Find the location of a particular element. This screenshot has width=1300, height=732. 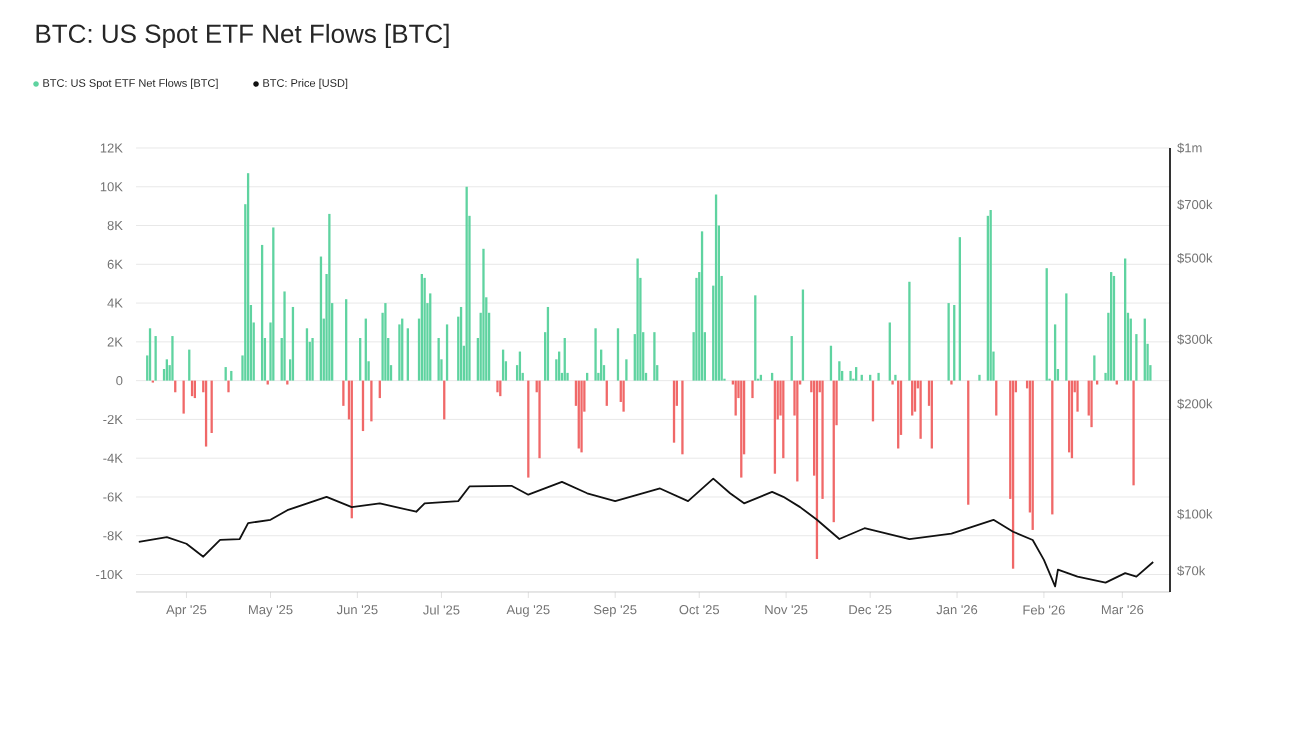

chart-title: BTC: US Spot ETF Net Flows [BTC] is located at coordinates (242, 36).